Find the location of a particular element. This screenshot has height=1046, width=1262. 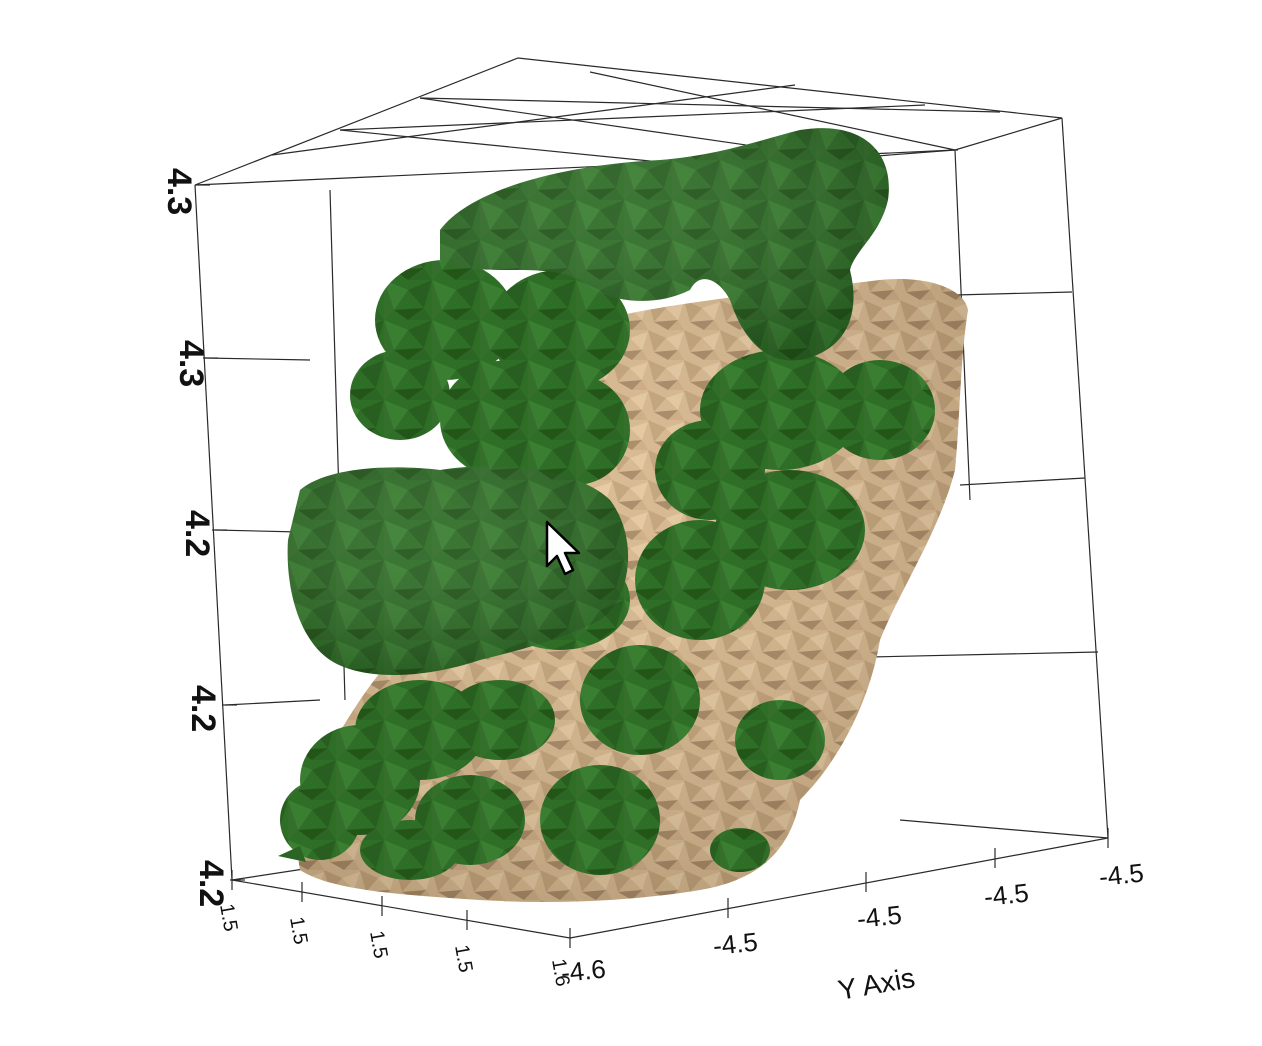

y-tick-label: -4.6 is located at coordinates (583, 970).